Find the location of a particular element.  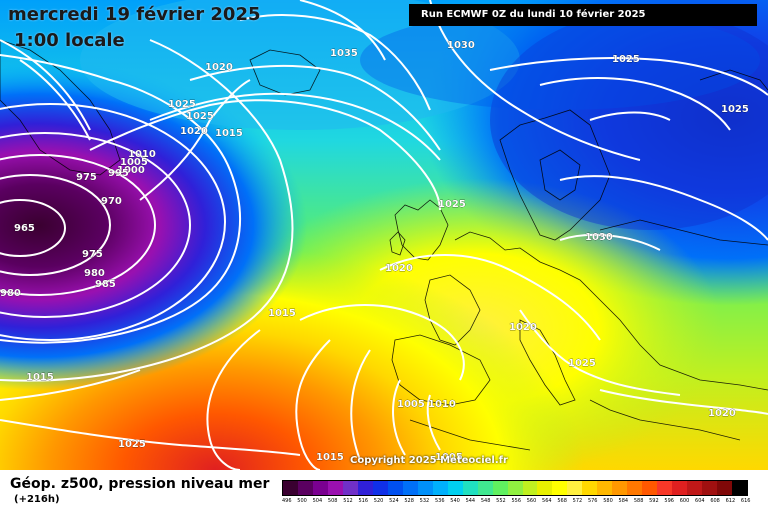

color-scale-label: 560 is located at coordinates (531, 501).